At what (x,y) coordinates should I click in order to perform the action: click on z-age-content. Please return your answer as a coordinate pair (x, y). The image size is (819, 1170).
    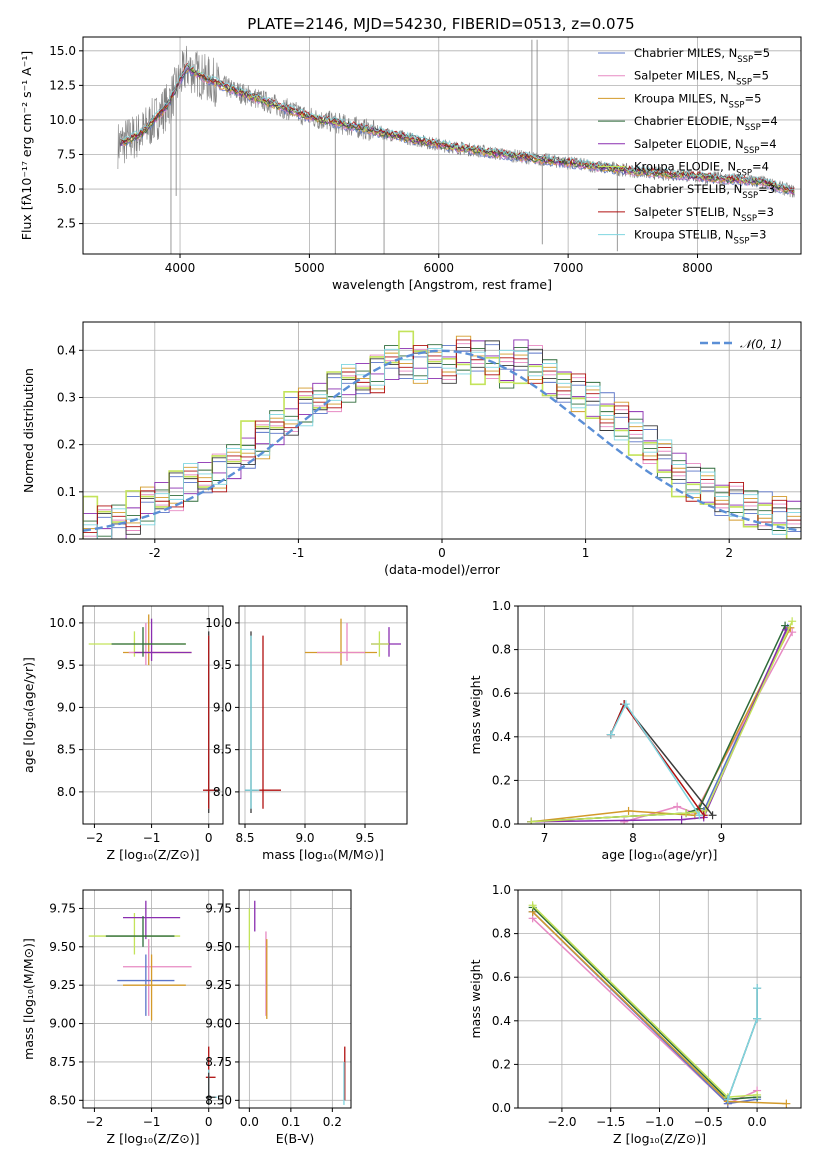
    Looking at the image, I should click on (154, 714).